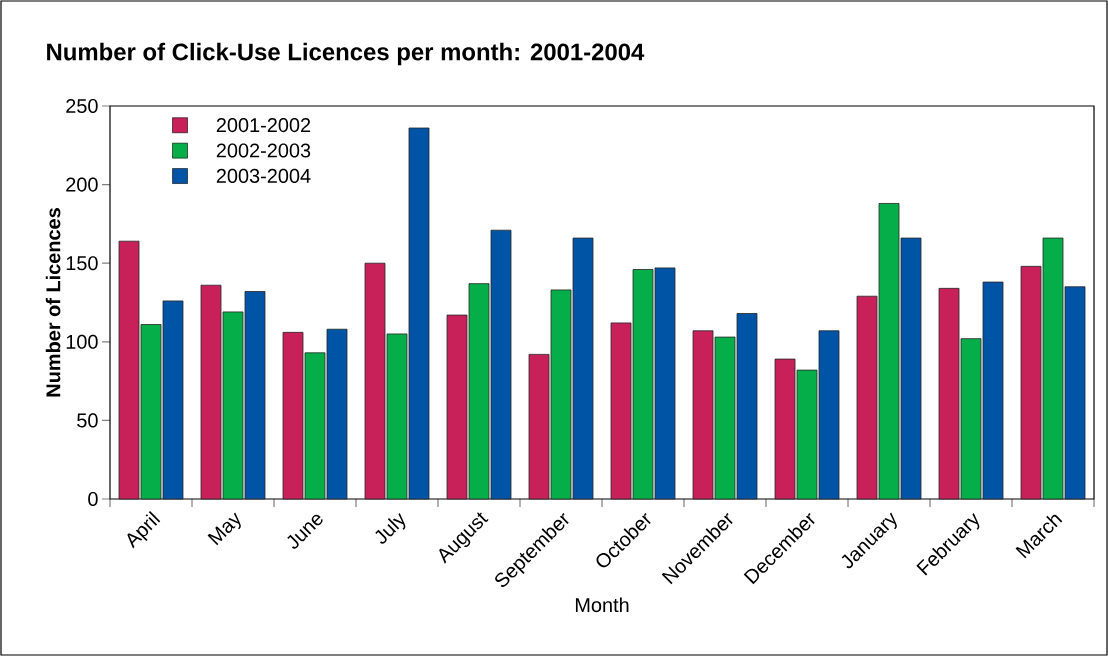 Image resolution: width=1108 pixels, height=656 pixels. Describe the element at coordinates (224, 529) in the screenshot. I see `x-tick-label: May` at that location.